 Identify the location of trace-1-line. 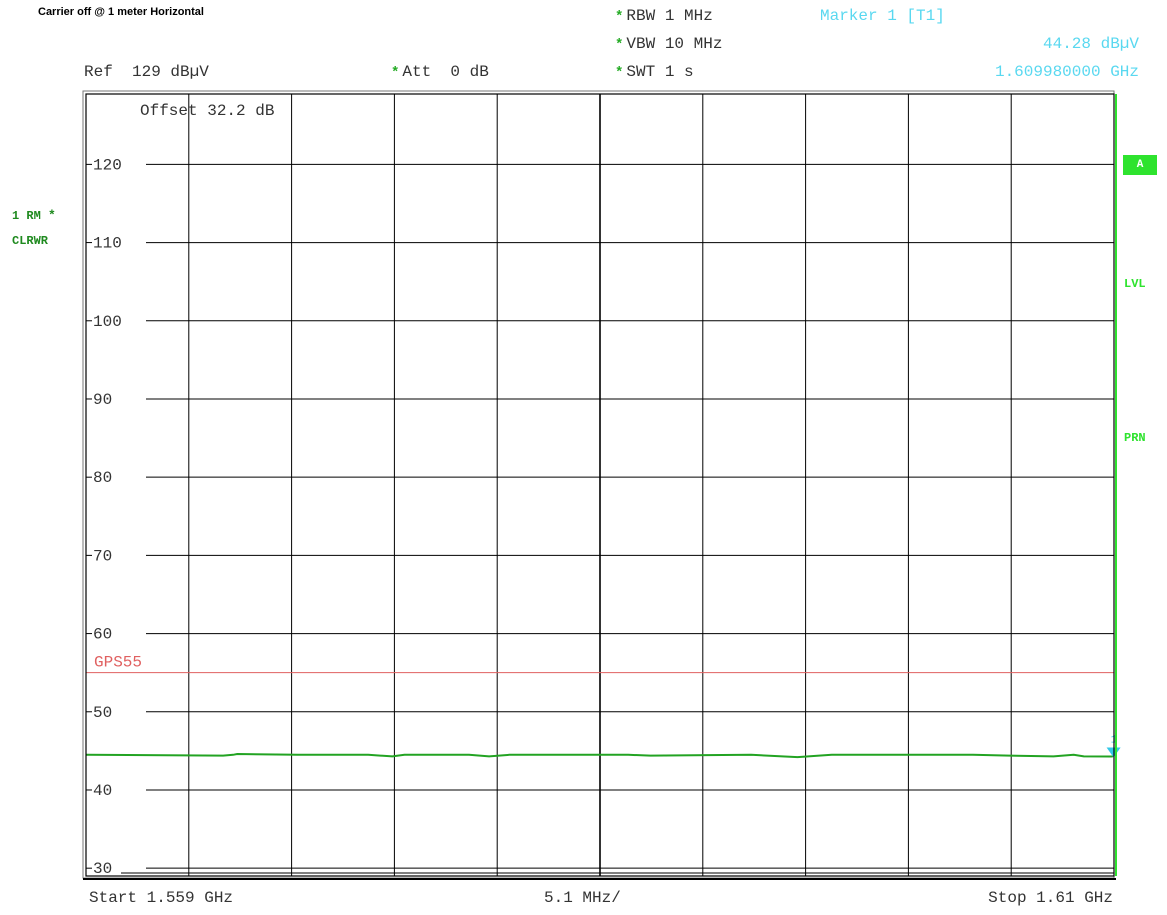
(600, 755).